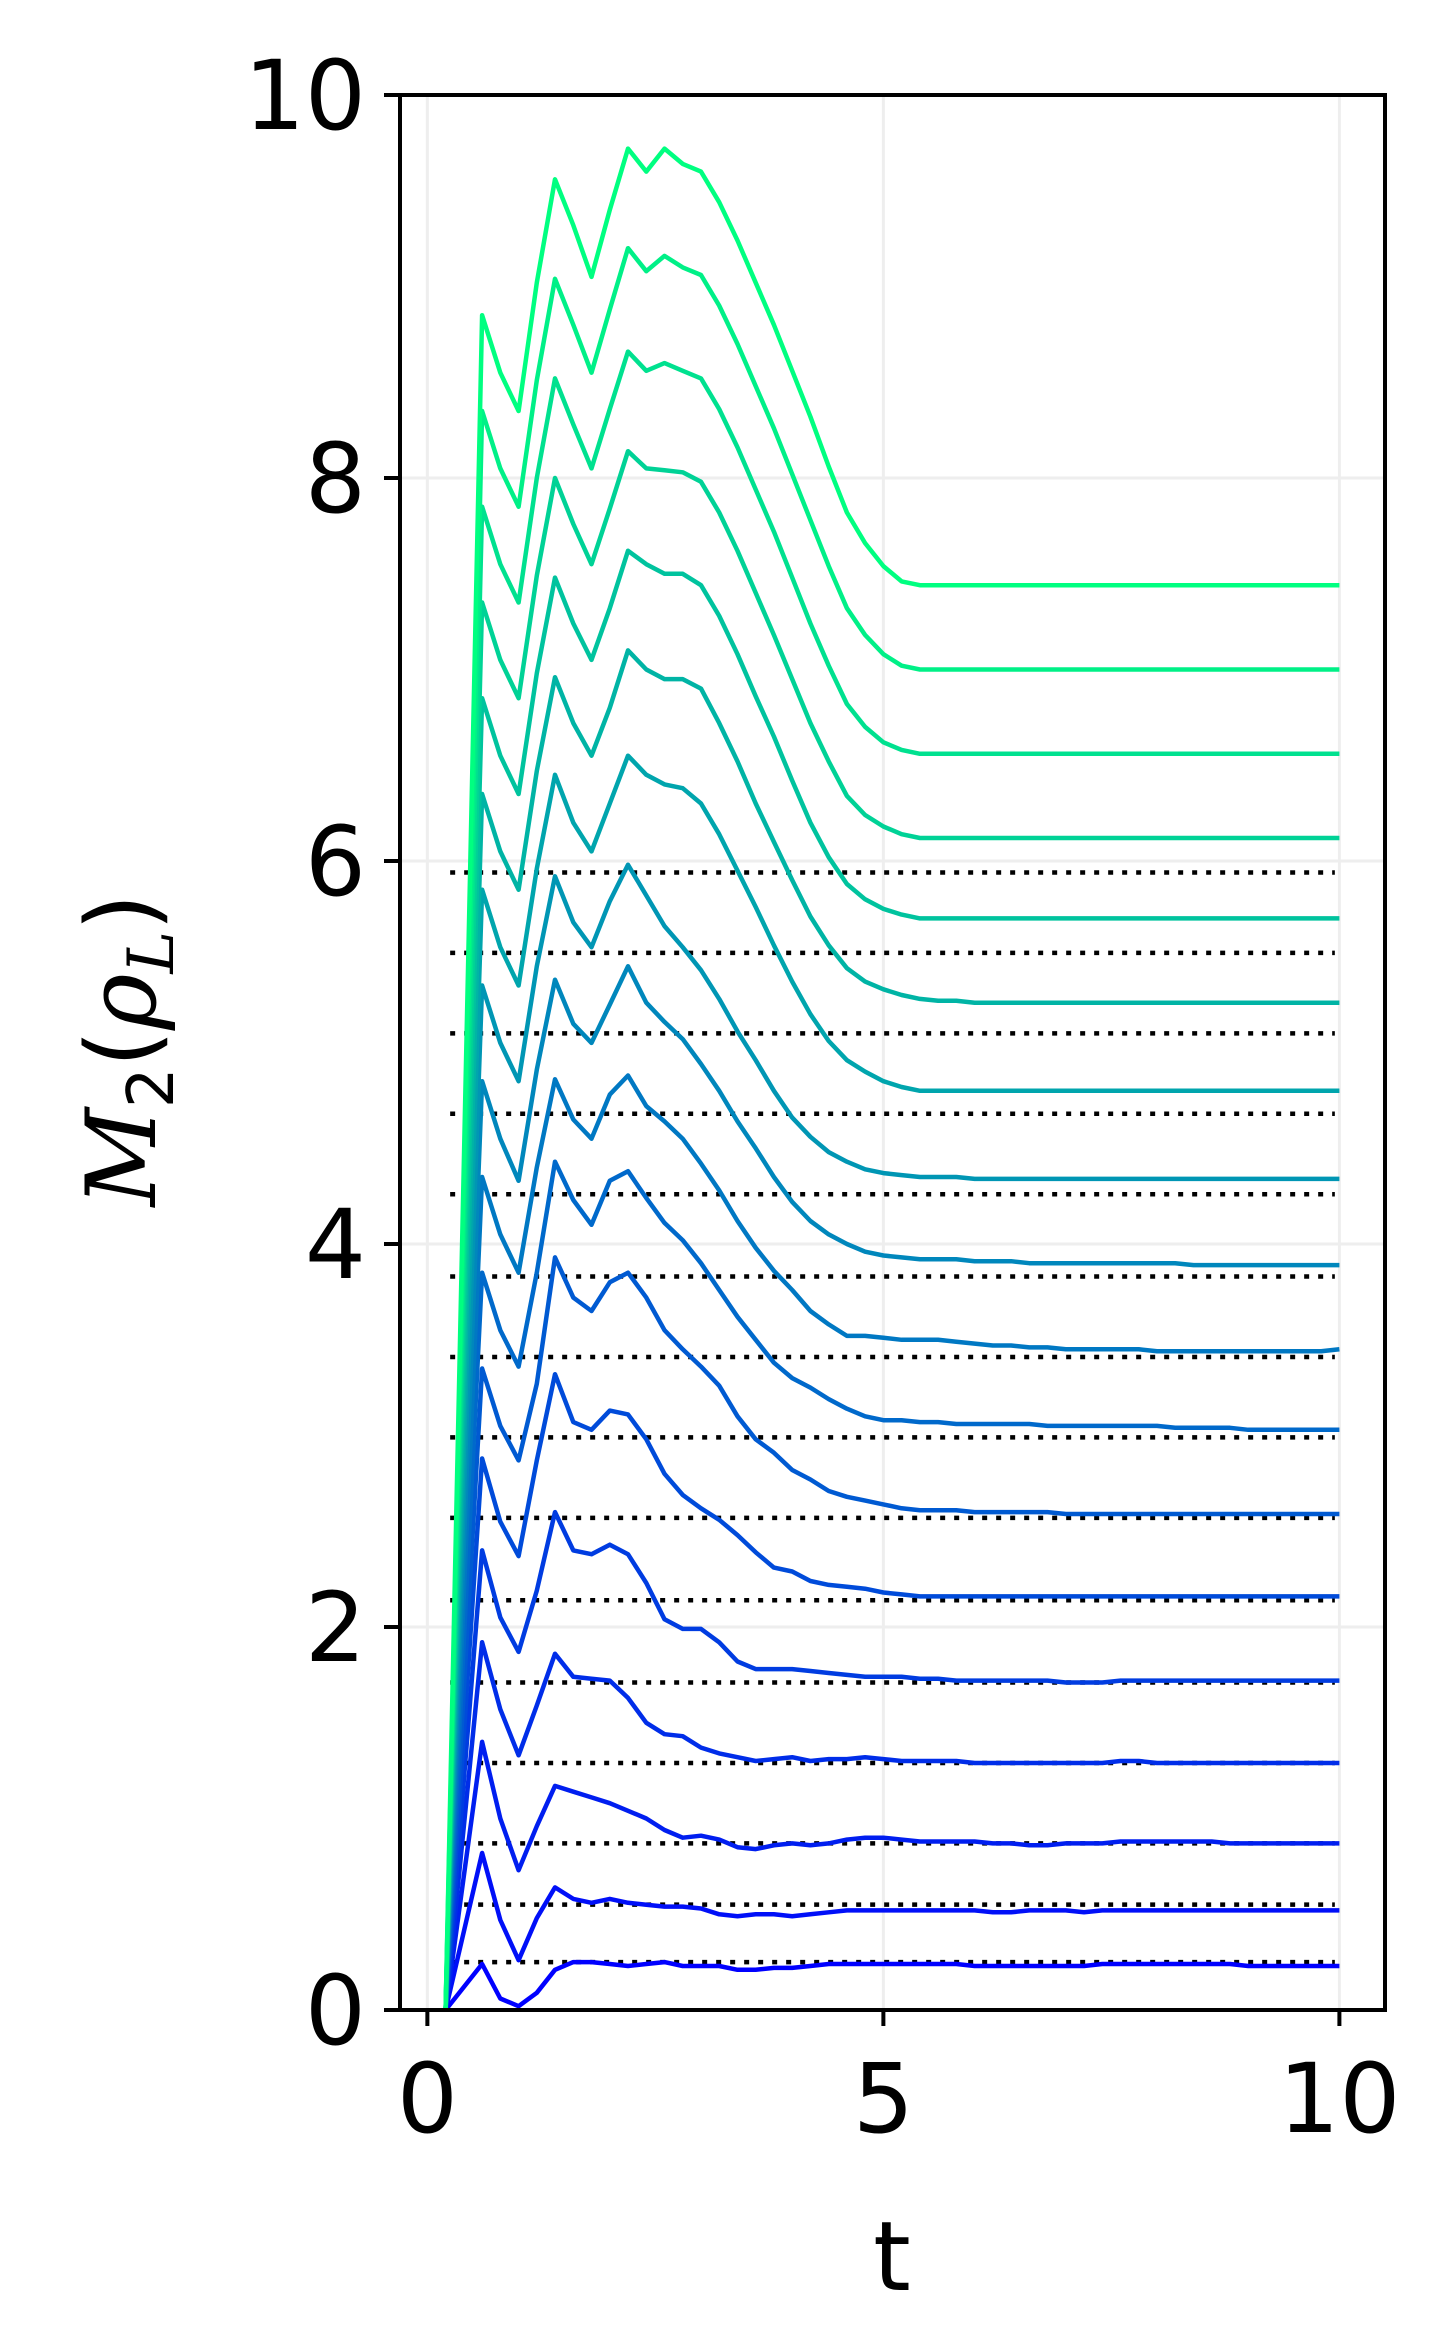 Image resolution: width=1449 pixels, height=2341 pixels. Describe the element at coordinates (335, 2011) in the screenshot. I see `y-tick-label: 0` at that location.